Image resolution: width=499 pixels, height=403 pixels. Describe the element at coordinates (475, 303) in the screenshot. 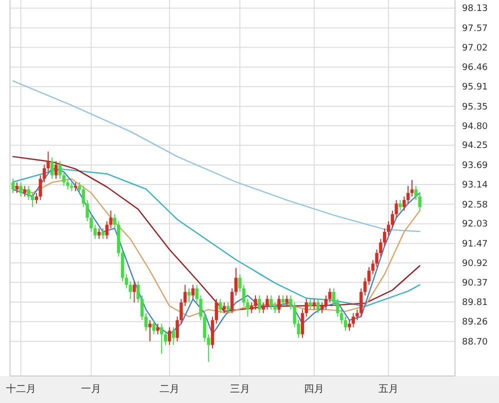

I see `y-tick-label: 89.81` at that location.